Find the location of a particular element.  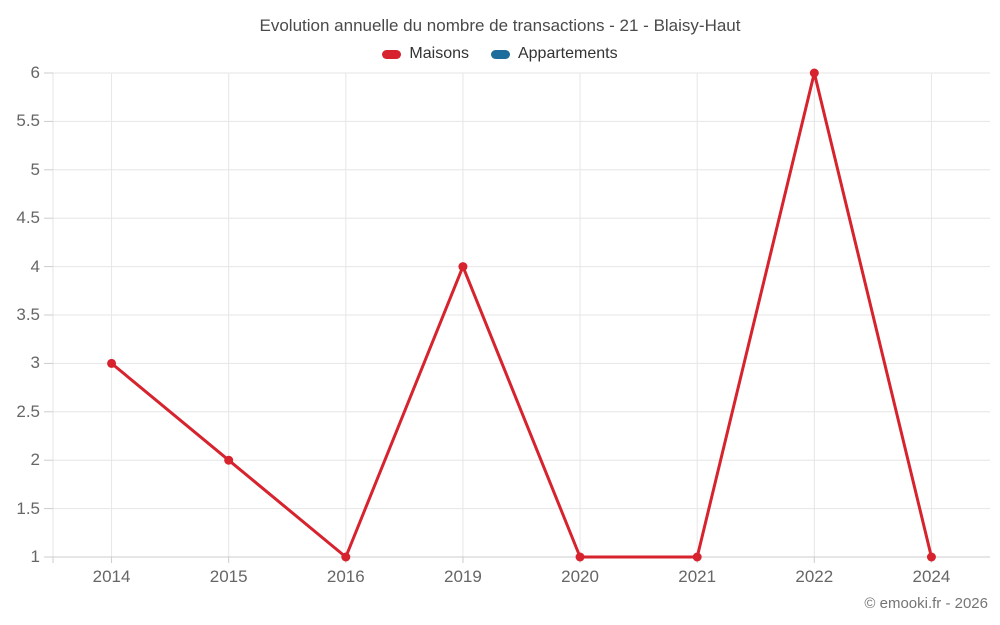

x-tick-label: 2021 is located at coordinates (697, 576).